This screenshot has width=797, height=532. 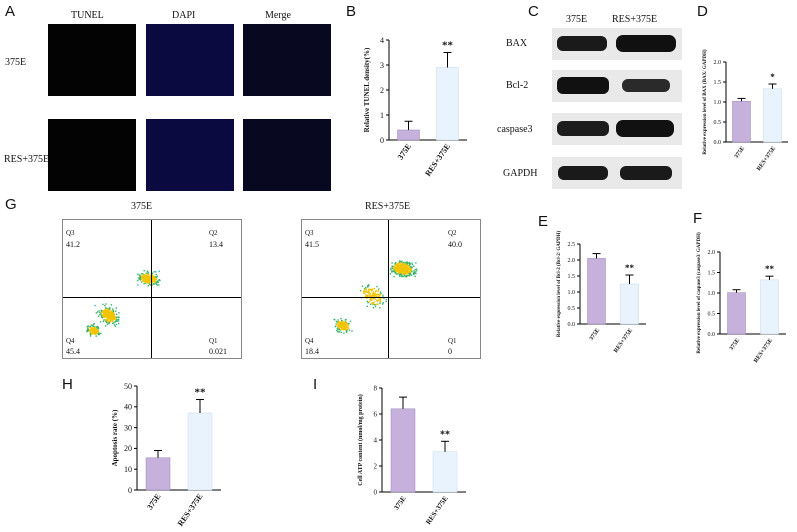 What do you see at coordinates (351, 11) in the screenshot?
I see `panel-letter-b: B` at bounding box center [351, 11].